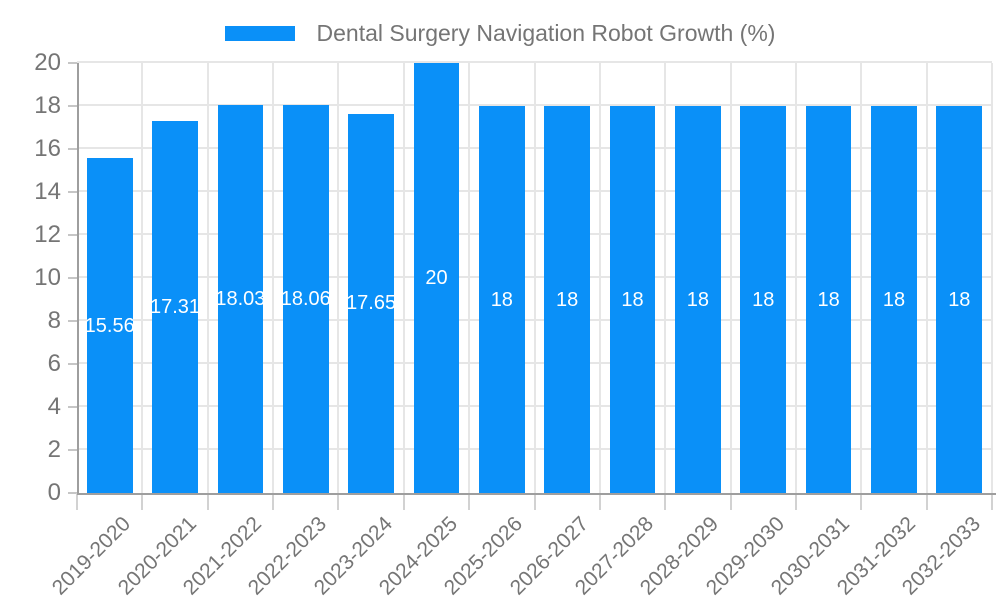 This screenshot has width=1000, height=600. I want to click on y-axis-tick-label: 10, so click(47, 277).